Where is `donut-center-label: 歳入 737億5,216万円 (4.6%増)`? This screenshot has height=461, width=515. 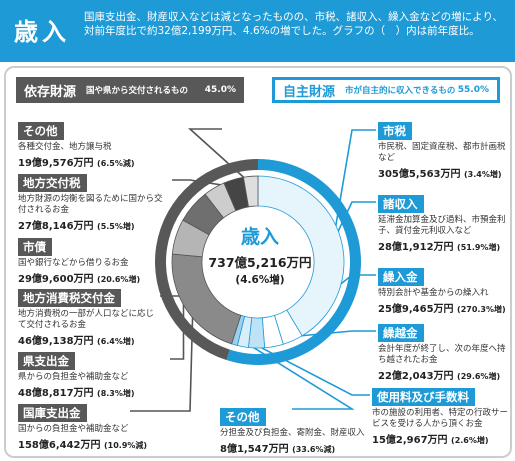 donut-center-label: 歳入 737億5,216万円 (4.6%増) is located at coordinates (260, 256).